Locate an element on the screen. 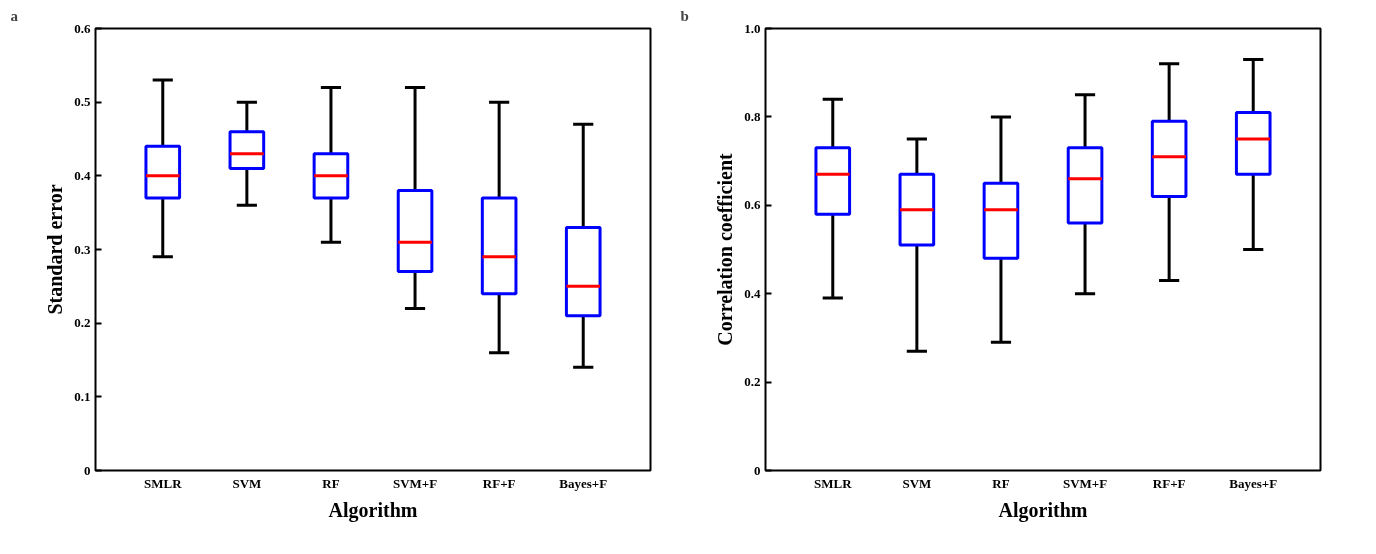 The width and height of the screenshot is (1376, 554). y-tick-label: 0.3 is located at coordinates (82, 249).